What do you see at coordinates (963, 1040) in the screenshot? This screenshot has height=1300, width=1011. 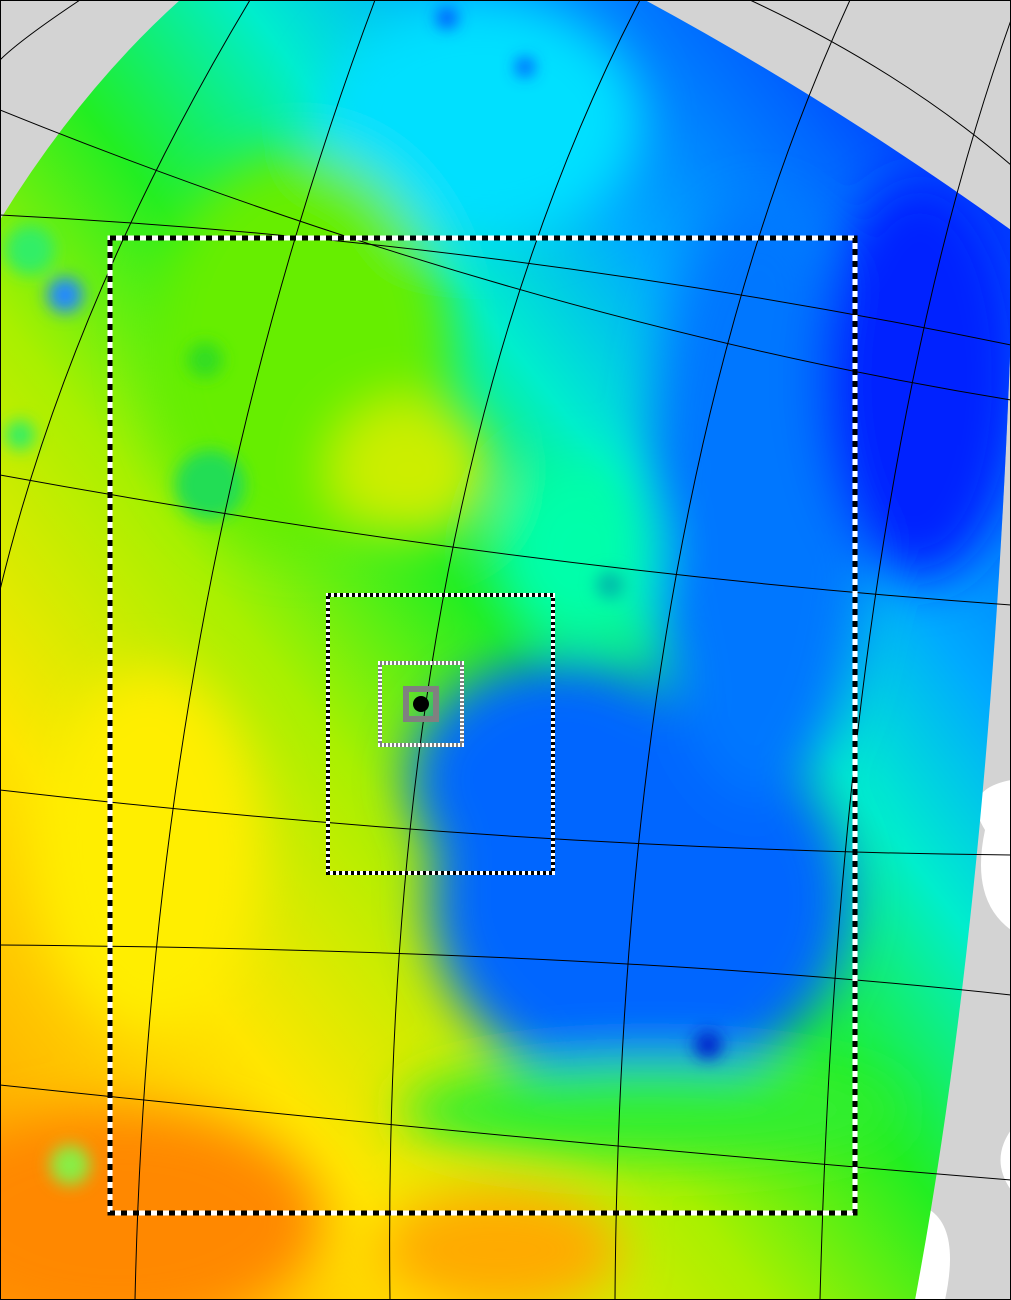 I see `white-region` at bounding box center [963, 1040].